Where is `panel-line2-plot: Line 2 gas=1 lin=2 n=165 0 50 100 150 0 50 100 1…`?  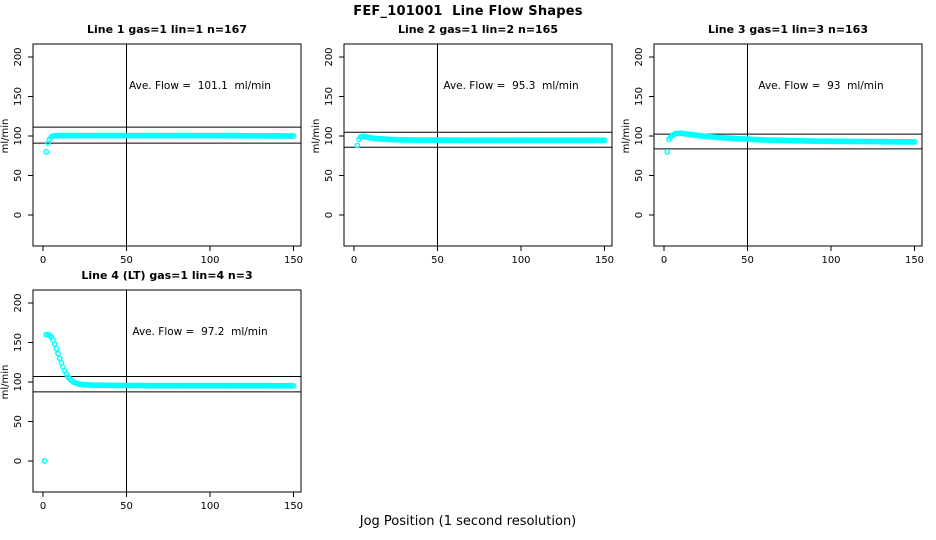 panel-line2-plot: Line 2 gas=1 lin=2 n=165 0 50 100 150 0 50 100 1… is located at coordinates (462, 144).